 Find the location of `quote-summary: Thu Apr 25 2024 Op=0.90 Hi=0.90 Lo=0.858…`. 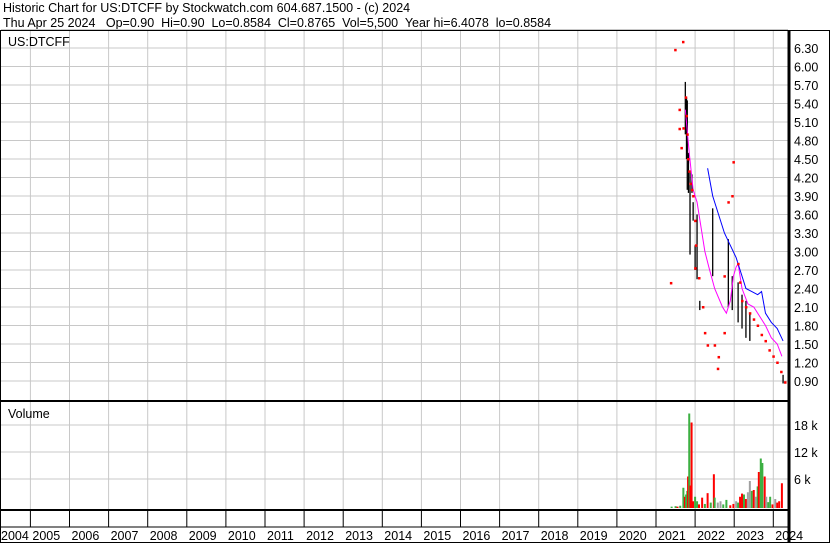

quote-summary: Thu Apr 25 2024 Op=0.90 Hi=0.90 Lo=0.858… is located at coordinates (277, 23).